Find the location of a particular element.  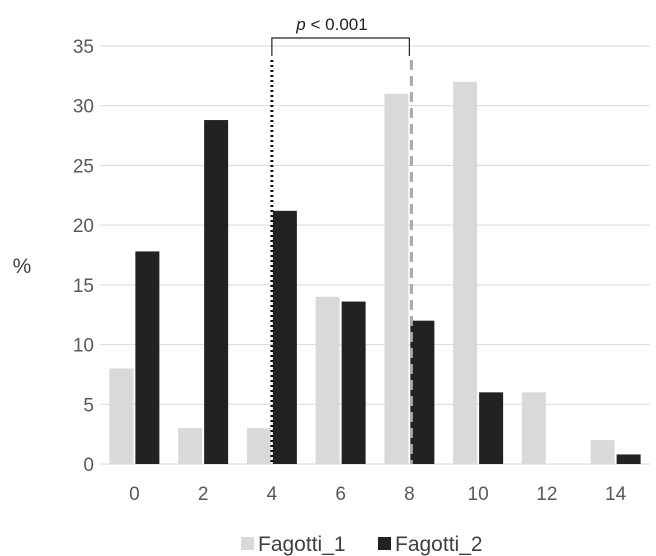

x-tick-label-8: 8 is located at coordinates (409, 494).